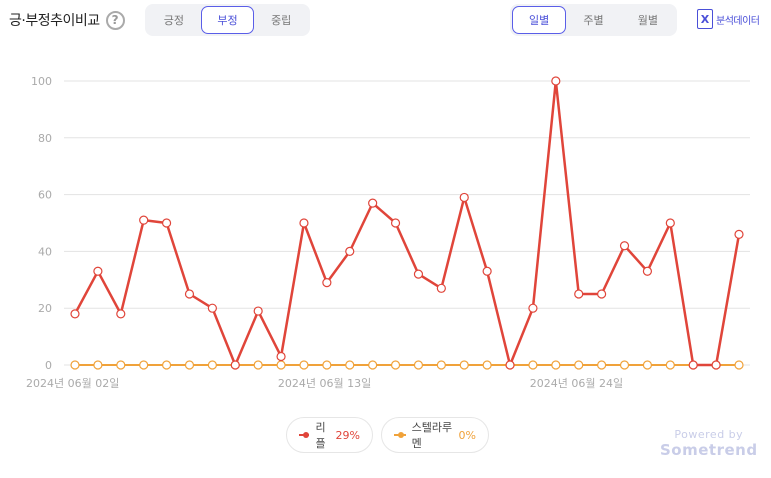 This screenshot has height=478, width=771. I want to click on export-data-label: 분석데이터, so click(738, 21).